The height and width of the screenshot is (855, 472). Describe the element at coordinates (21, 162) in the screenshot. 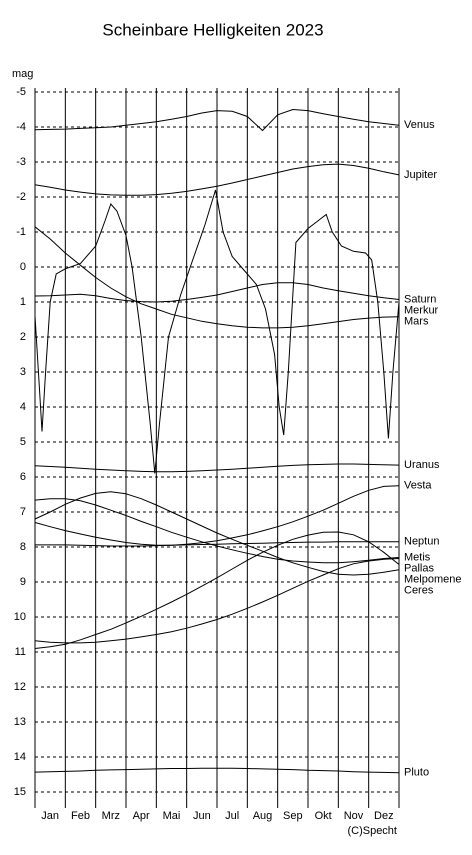

I see `y-tick-label: -3` at that location.